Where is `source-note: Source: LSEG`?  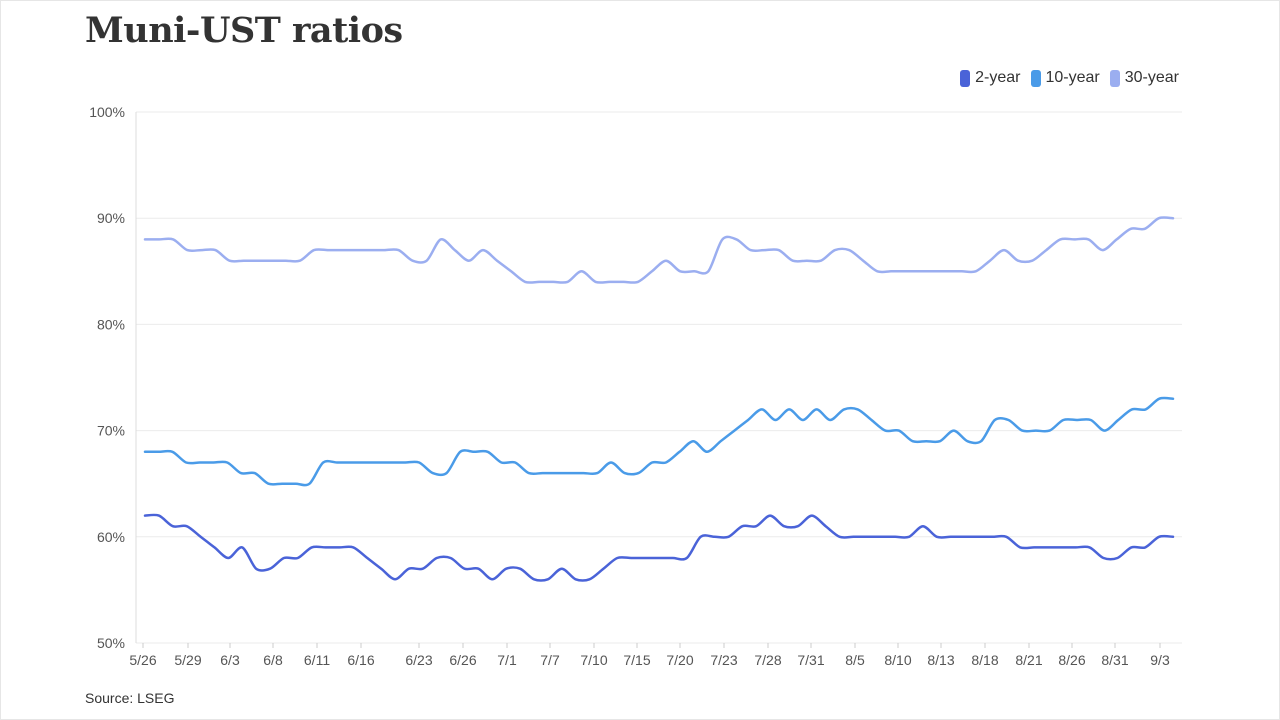
source-note: Source: LSEG is located at coordinates (130, 698).